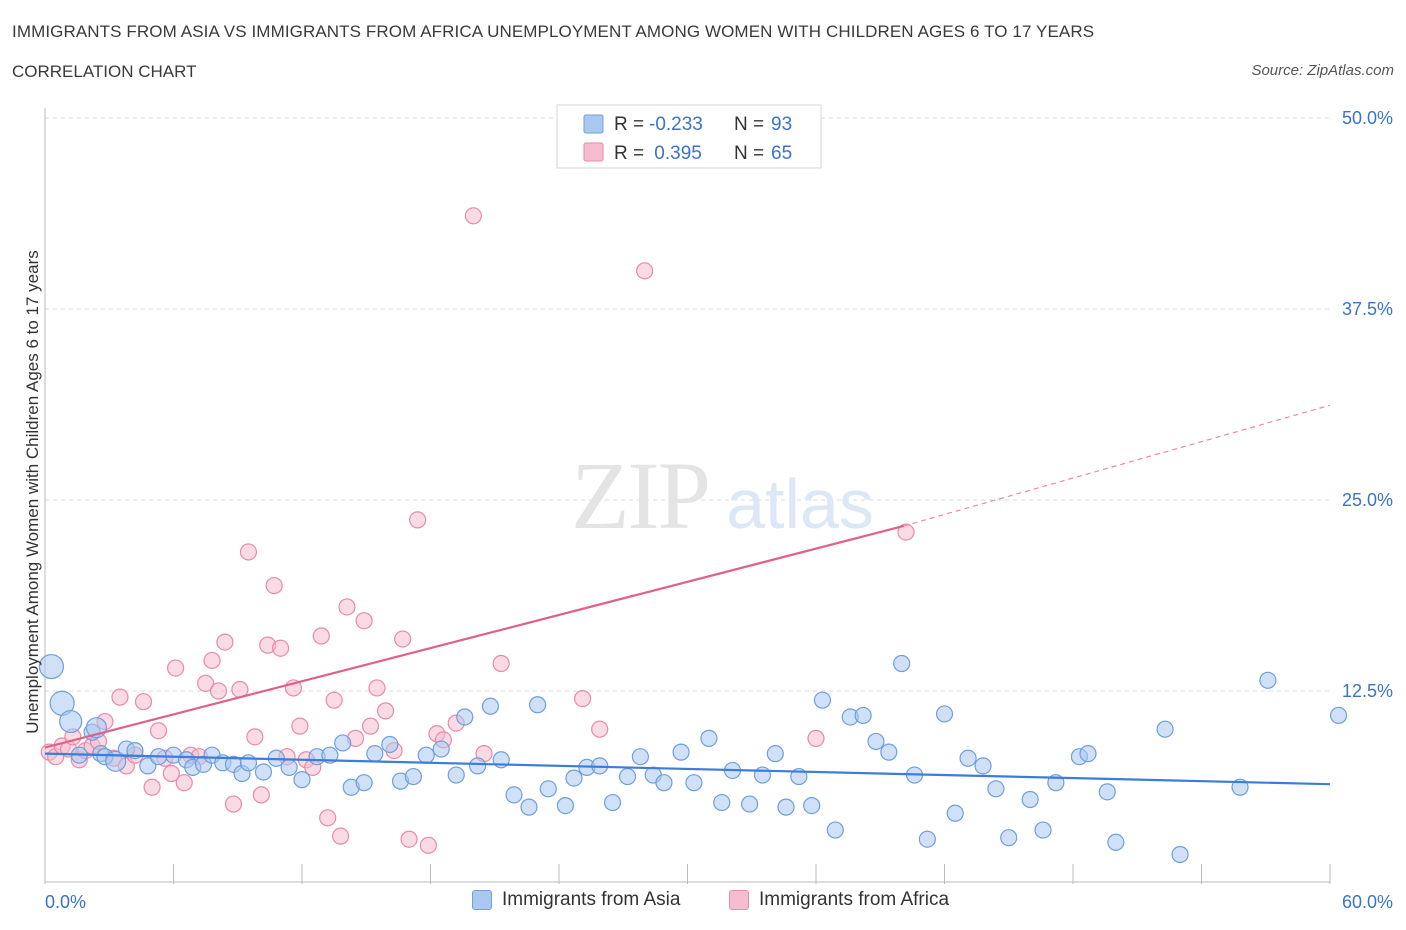  Describe the element at coordinates (687, 769) in the screenshot. I see `asia-trend-line` at that location.